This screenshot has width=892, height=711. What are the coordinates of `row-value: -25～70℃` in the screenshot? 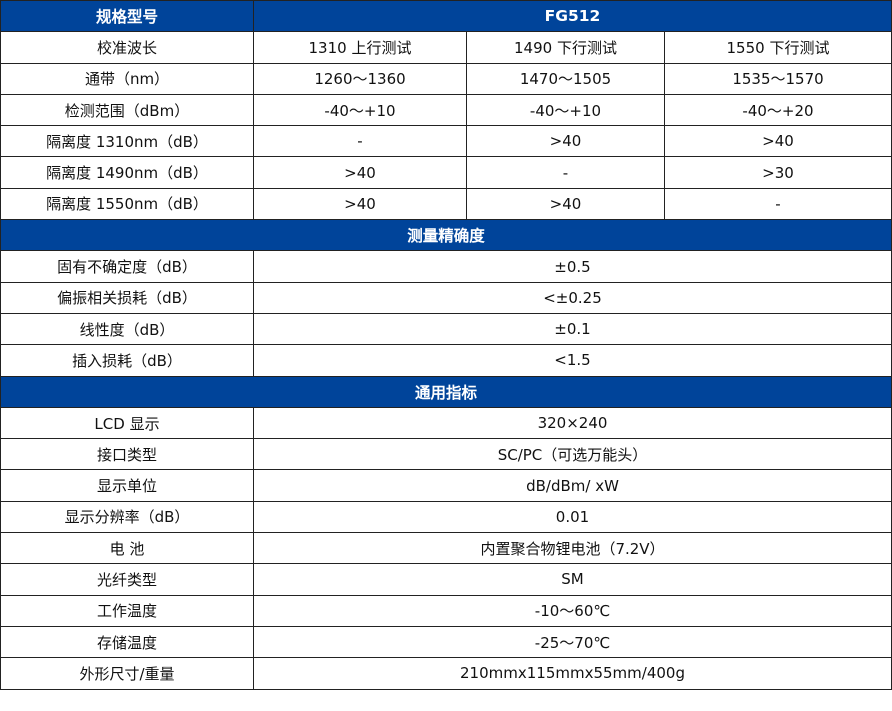 It's located at (572, 642).